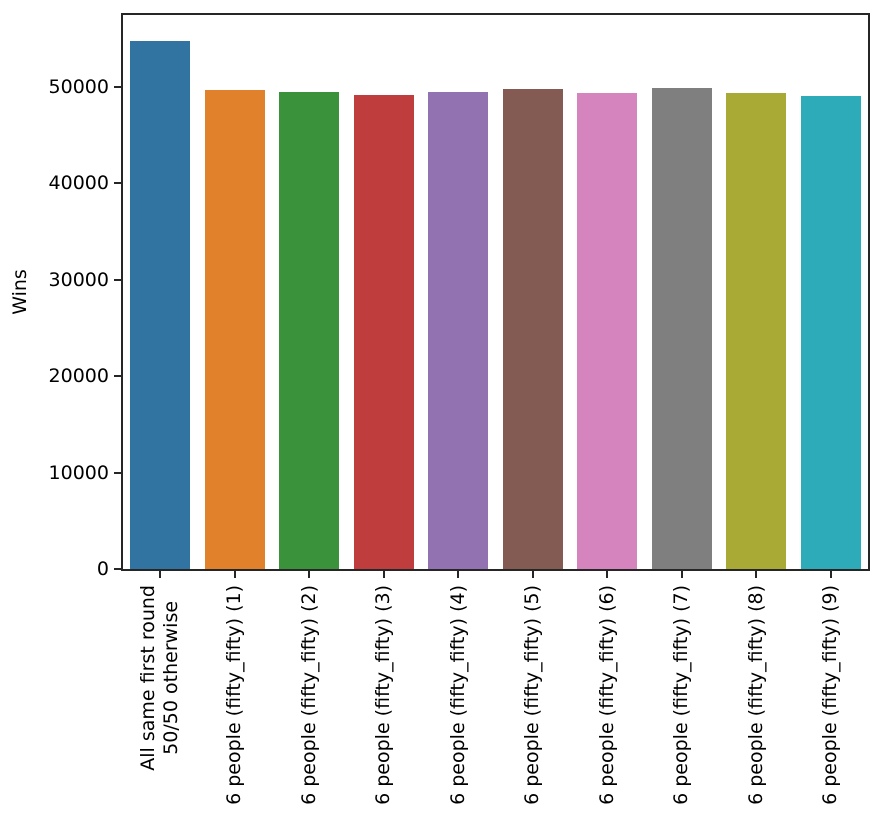 Image resolution: width=883 pixels, height=840 pixels. I want to click on x-tick-label-4: 6 people (fifty_fifty) (3), so click(383, 695).